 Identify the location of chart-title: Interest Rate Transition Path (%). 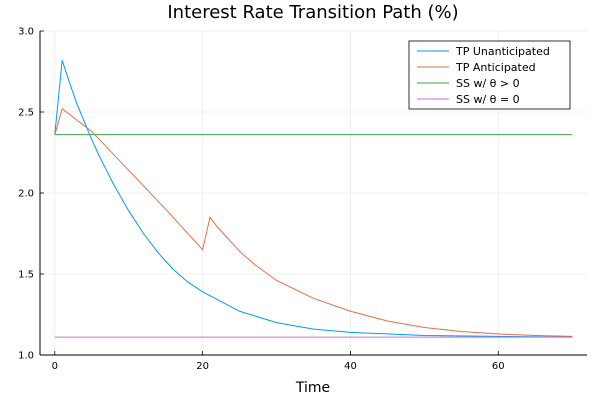
(312, 12).